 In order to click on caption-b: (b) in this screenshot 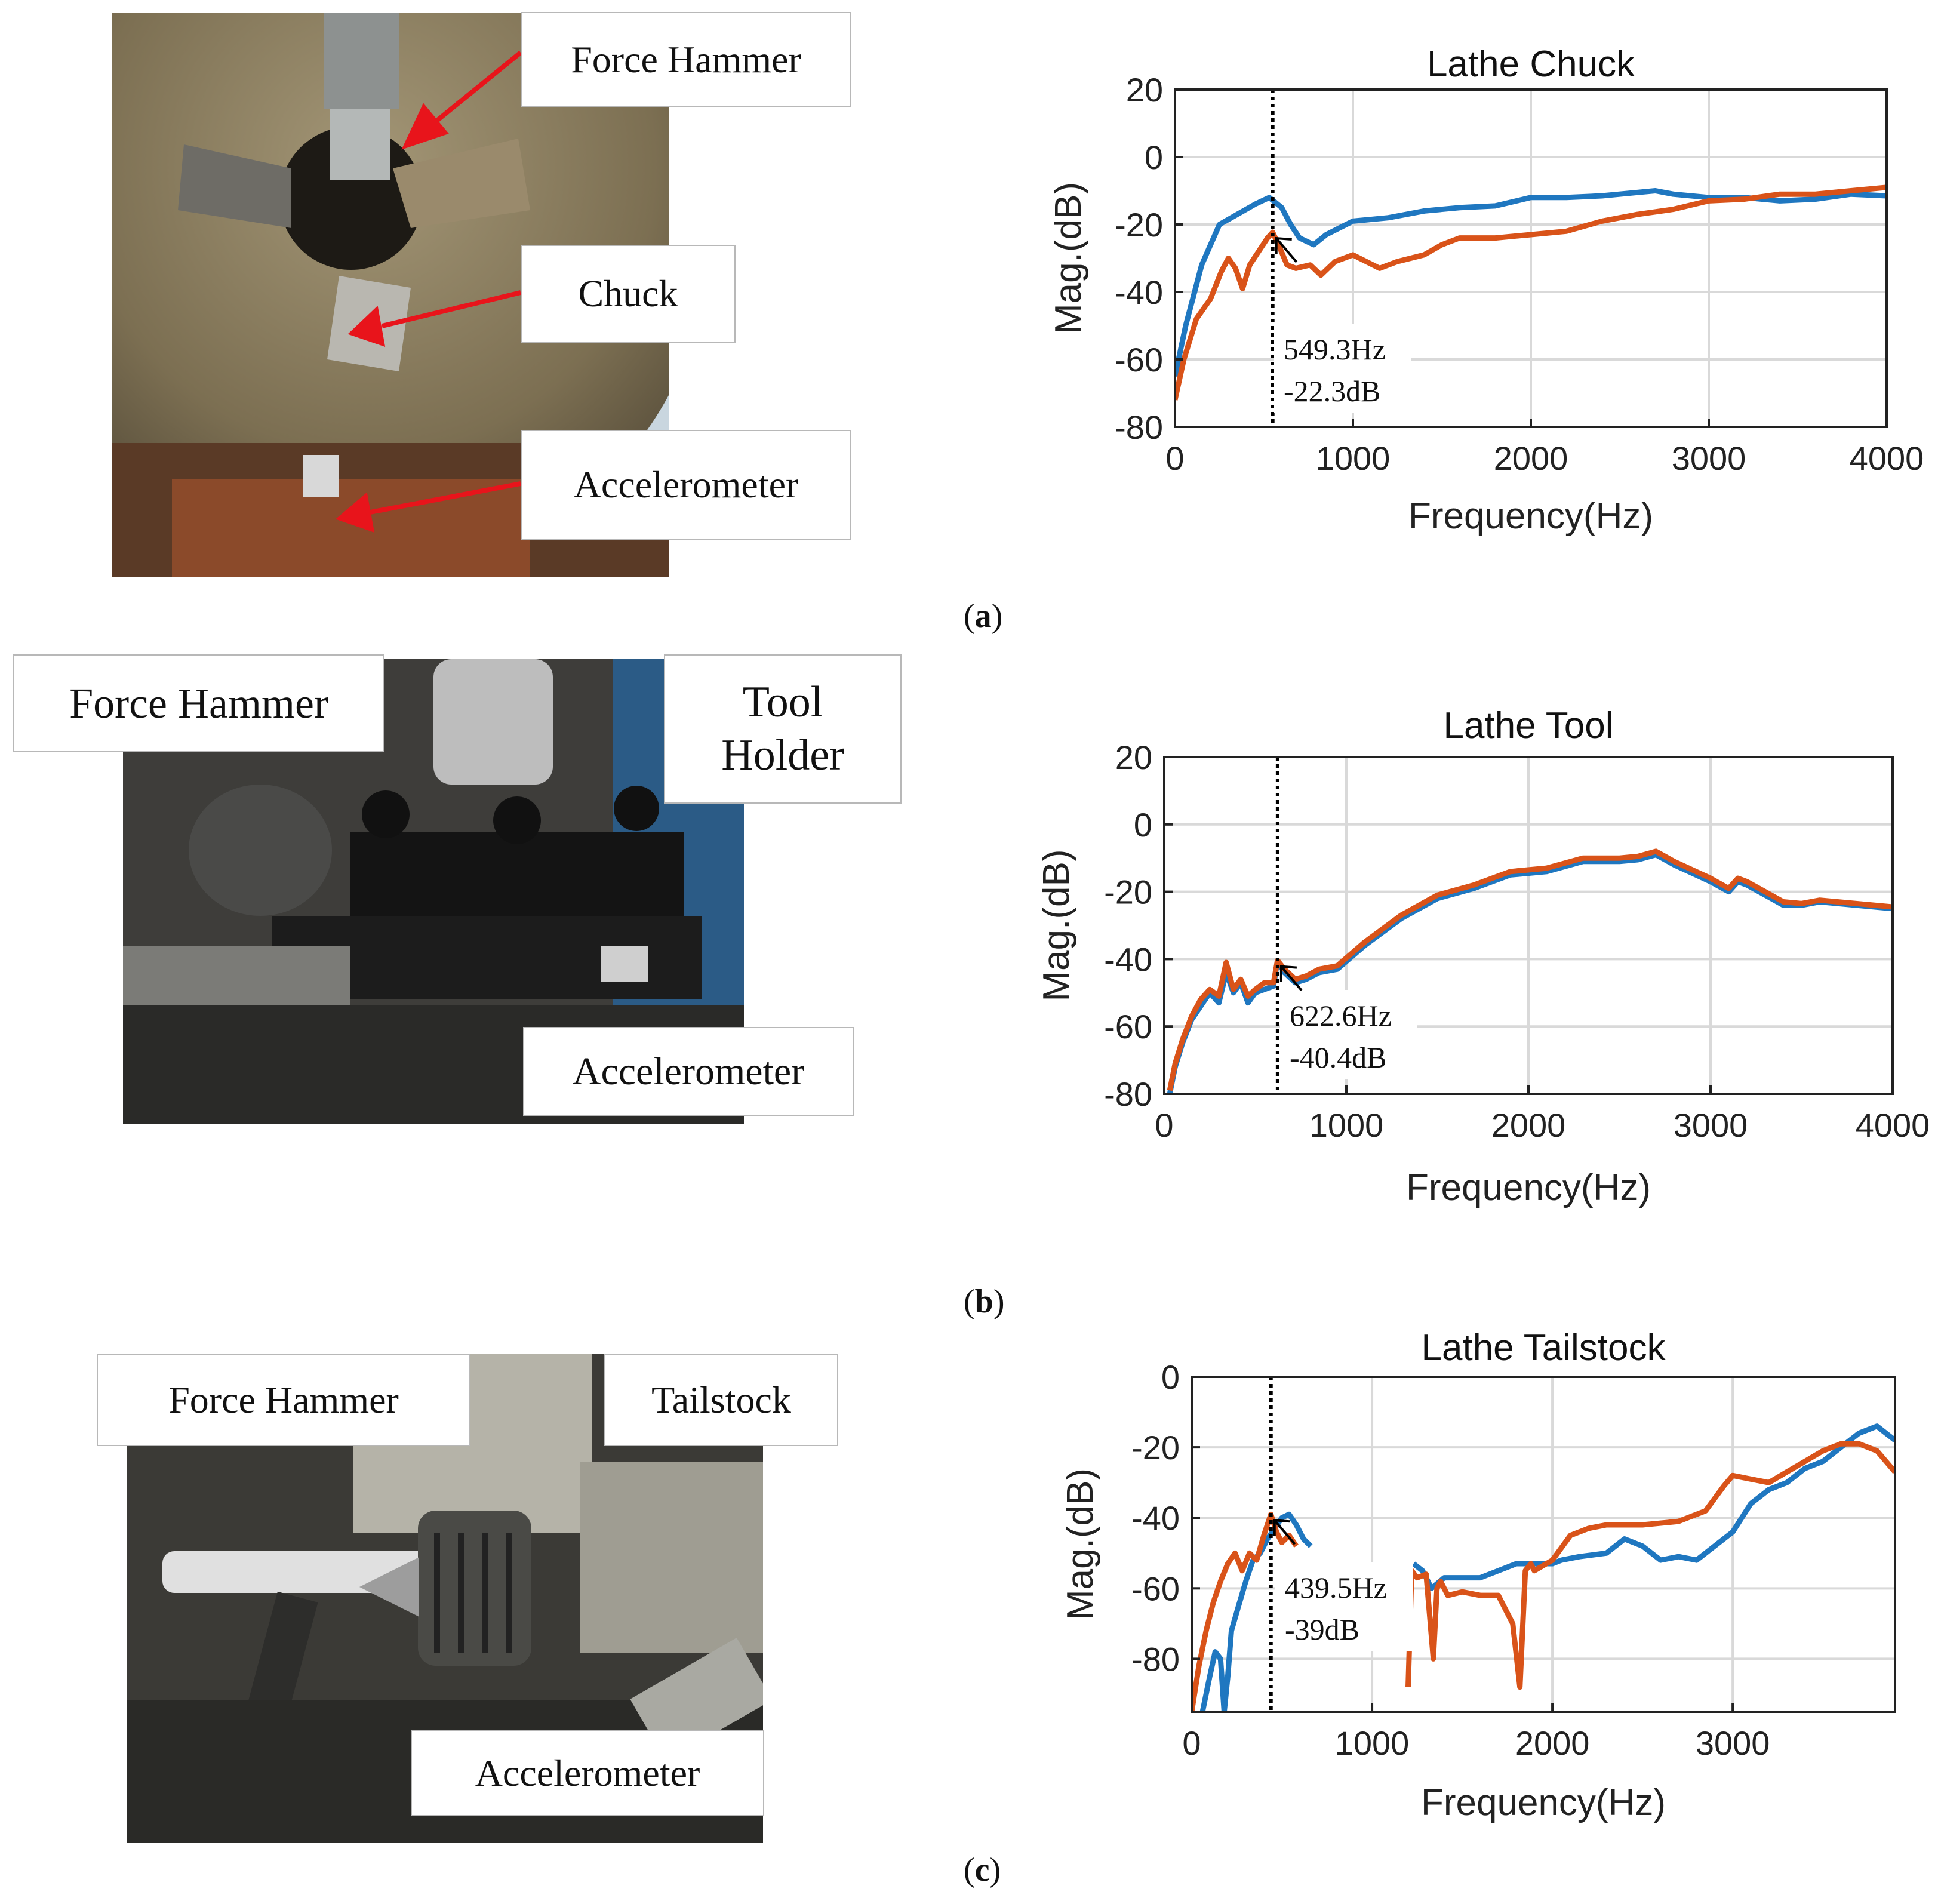, I will do `click(985, 1301)`.